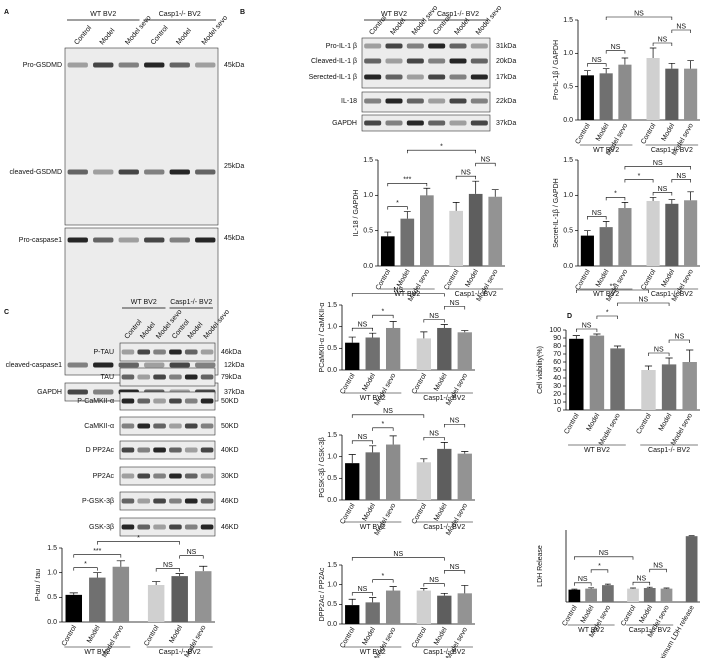 This screenshot has height=658, width=708. I want to click on band-label: D PP2Ac, so click(100, 450).